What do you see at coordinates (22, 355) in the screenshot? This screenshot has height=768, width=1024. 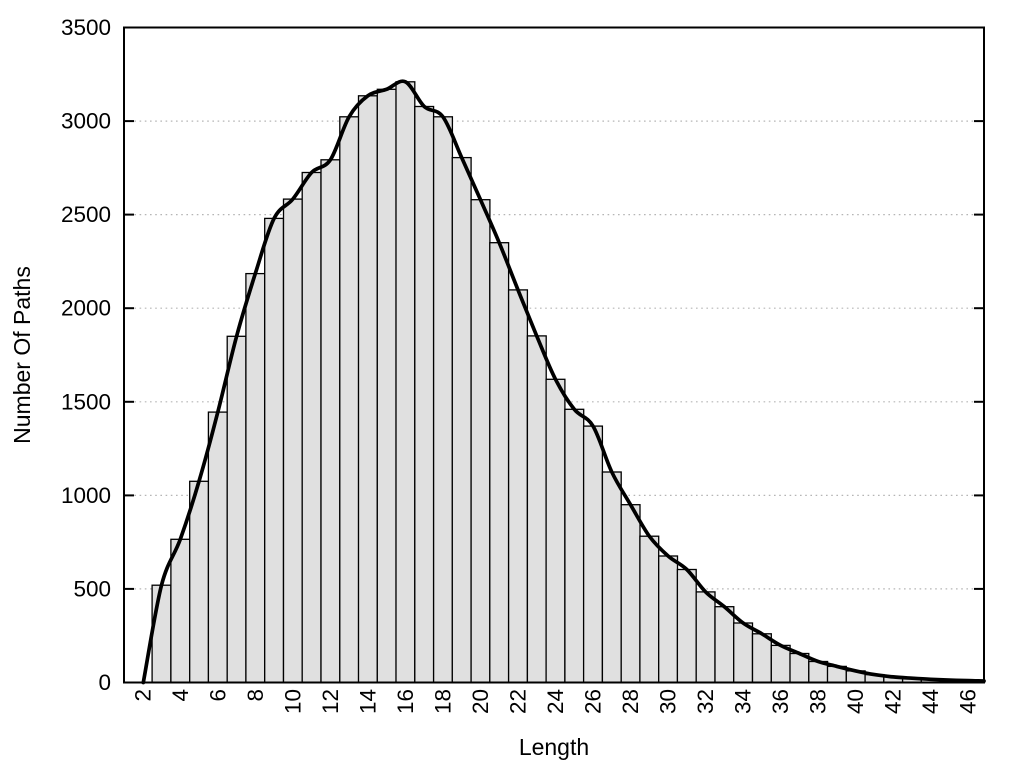 I see `y-axis-title: Number Of Paths` at bounding box center [22, 355].